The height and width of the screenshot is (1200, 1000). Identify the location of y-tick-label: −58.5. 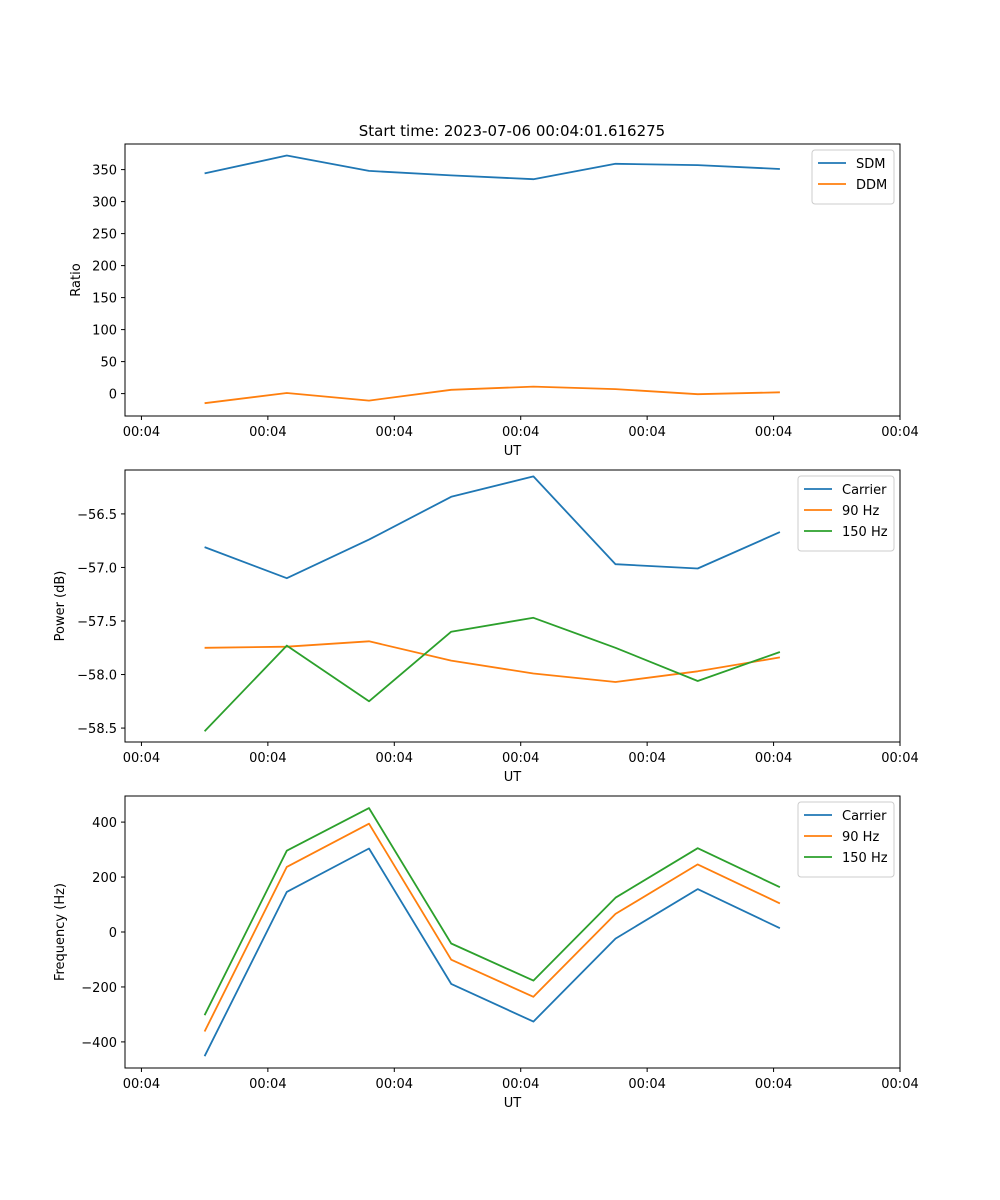
(97, 729).